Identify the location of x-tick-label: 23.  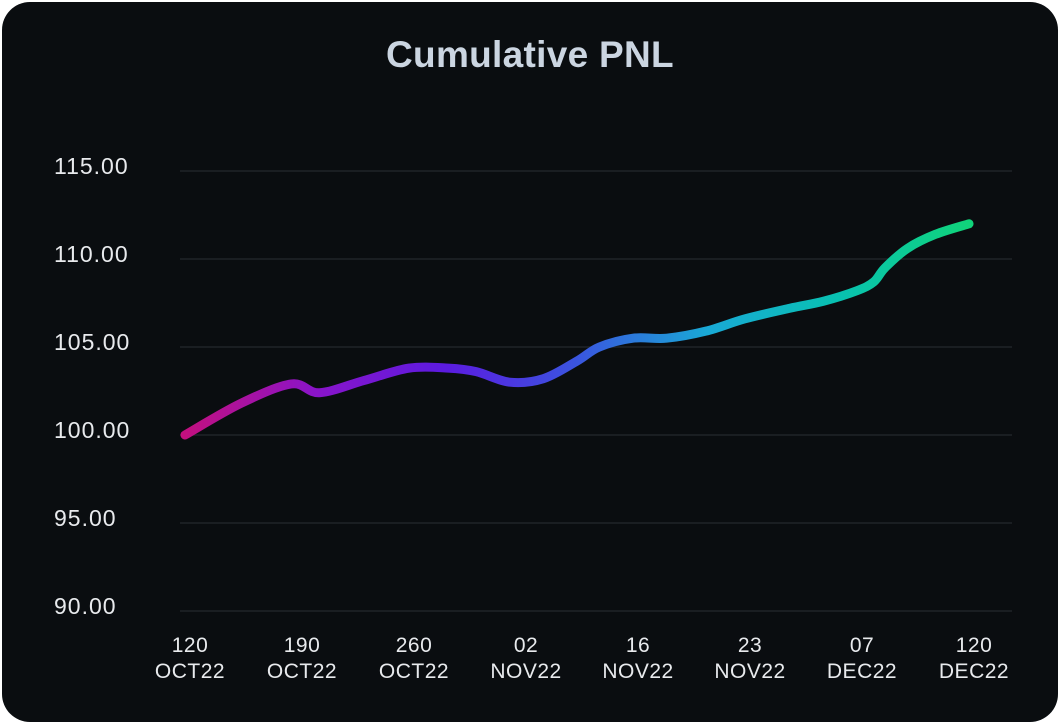
(750, 645).